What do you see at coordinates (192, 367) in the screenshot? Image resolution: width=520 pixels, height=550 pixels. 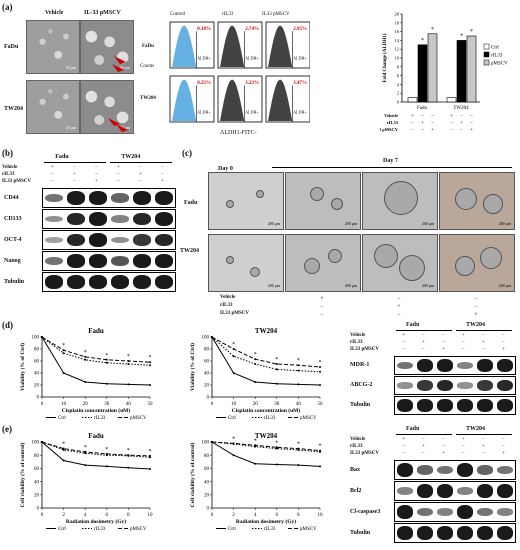 I see `line-y-label: Viability (% of Ctrl)` at bounding box center [192, 367].